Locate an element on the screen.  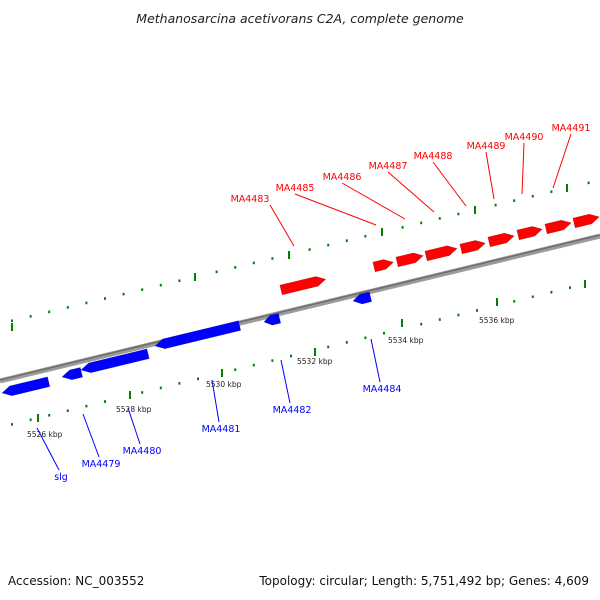
reverse-gene-label: MA4480 is located at coordinates (142, 451).